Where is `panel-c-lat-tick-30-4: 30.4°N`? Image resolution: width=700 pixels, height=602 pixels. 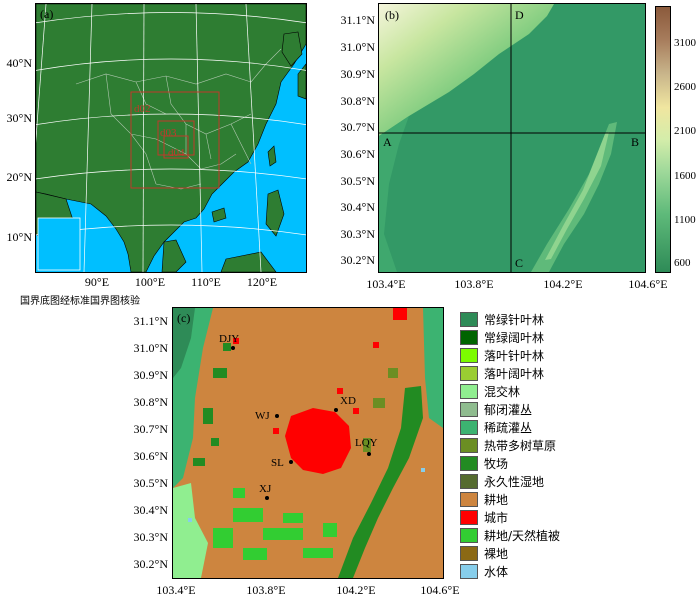 panel-c-lat-tick-30-4: 30.4°N is located at coordinates (150, 510).